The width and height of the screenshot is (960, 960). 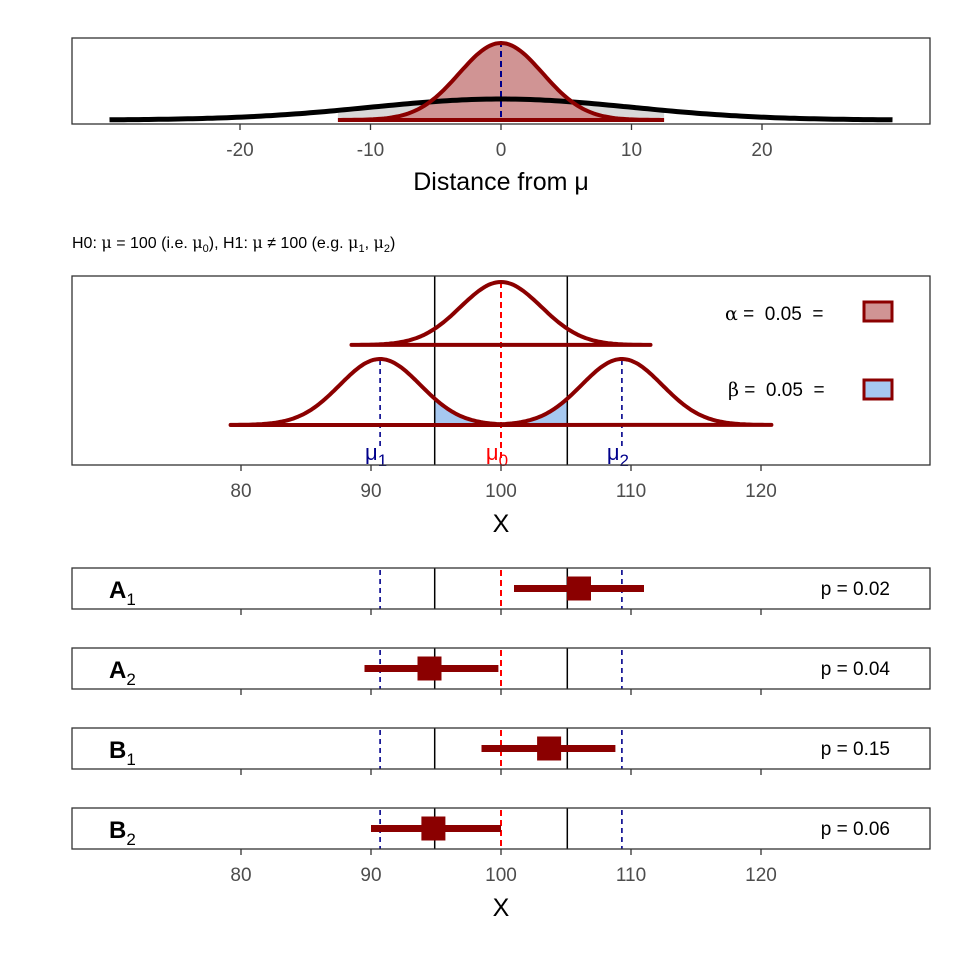 What do you see at coordinates (231, 243) in the screenshot?
I see `subtitle-mid: ), H1:` at bounding box center [231, 243].